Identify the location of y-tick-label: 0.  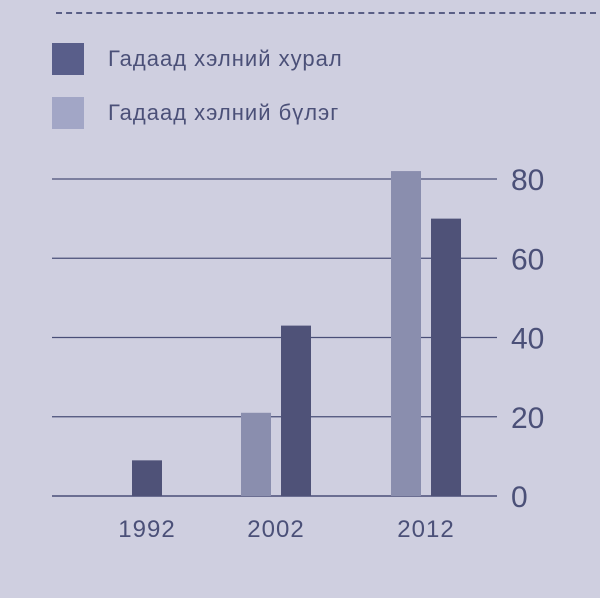
(519, 497).